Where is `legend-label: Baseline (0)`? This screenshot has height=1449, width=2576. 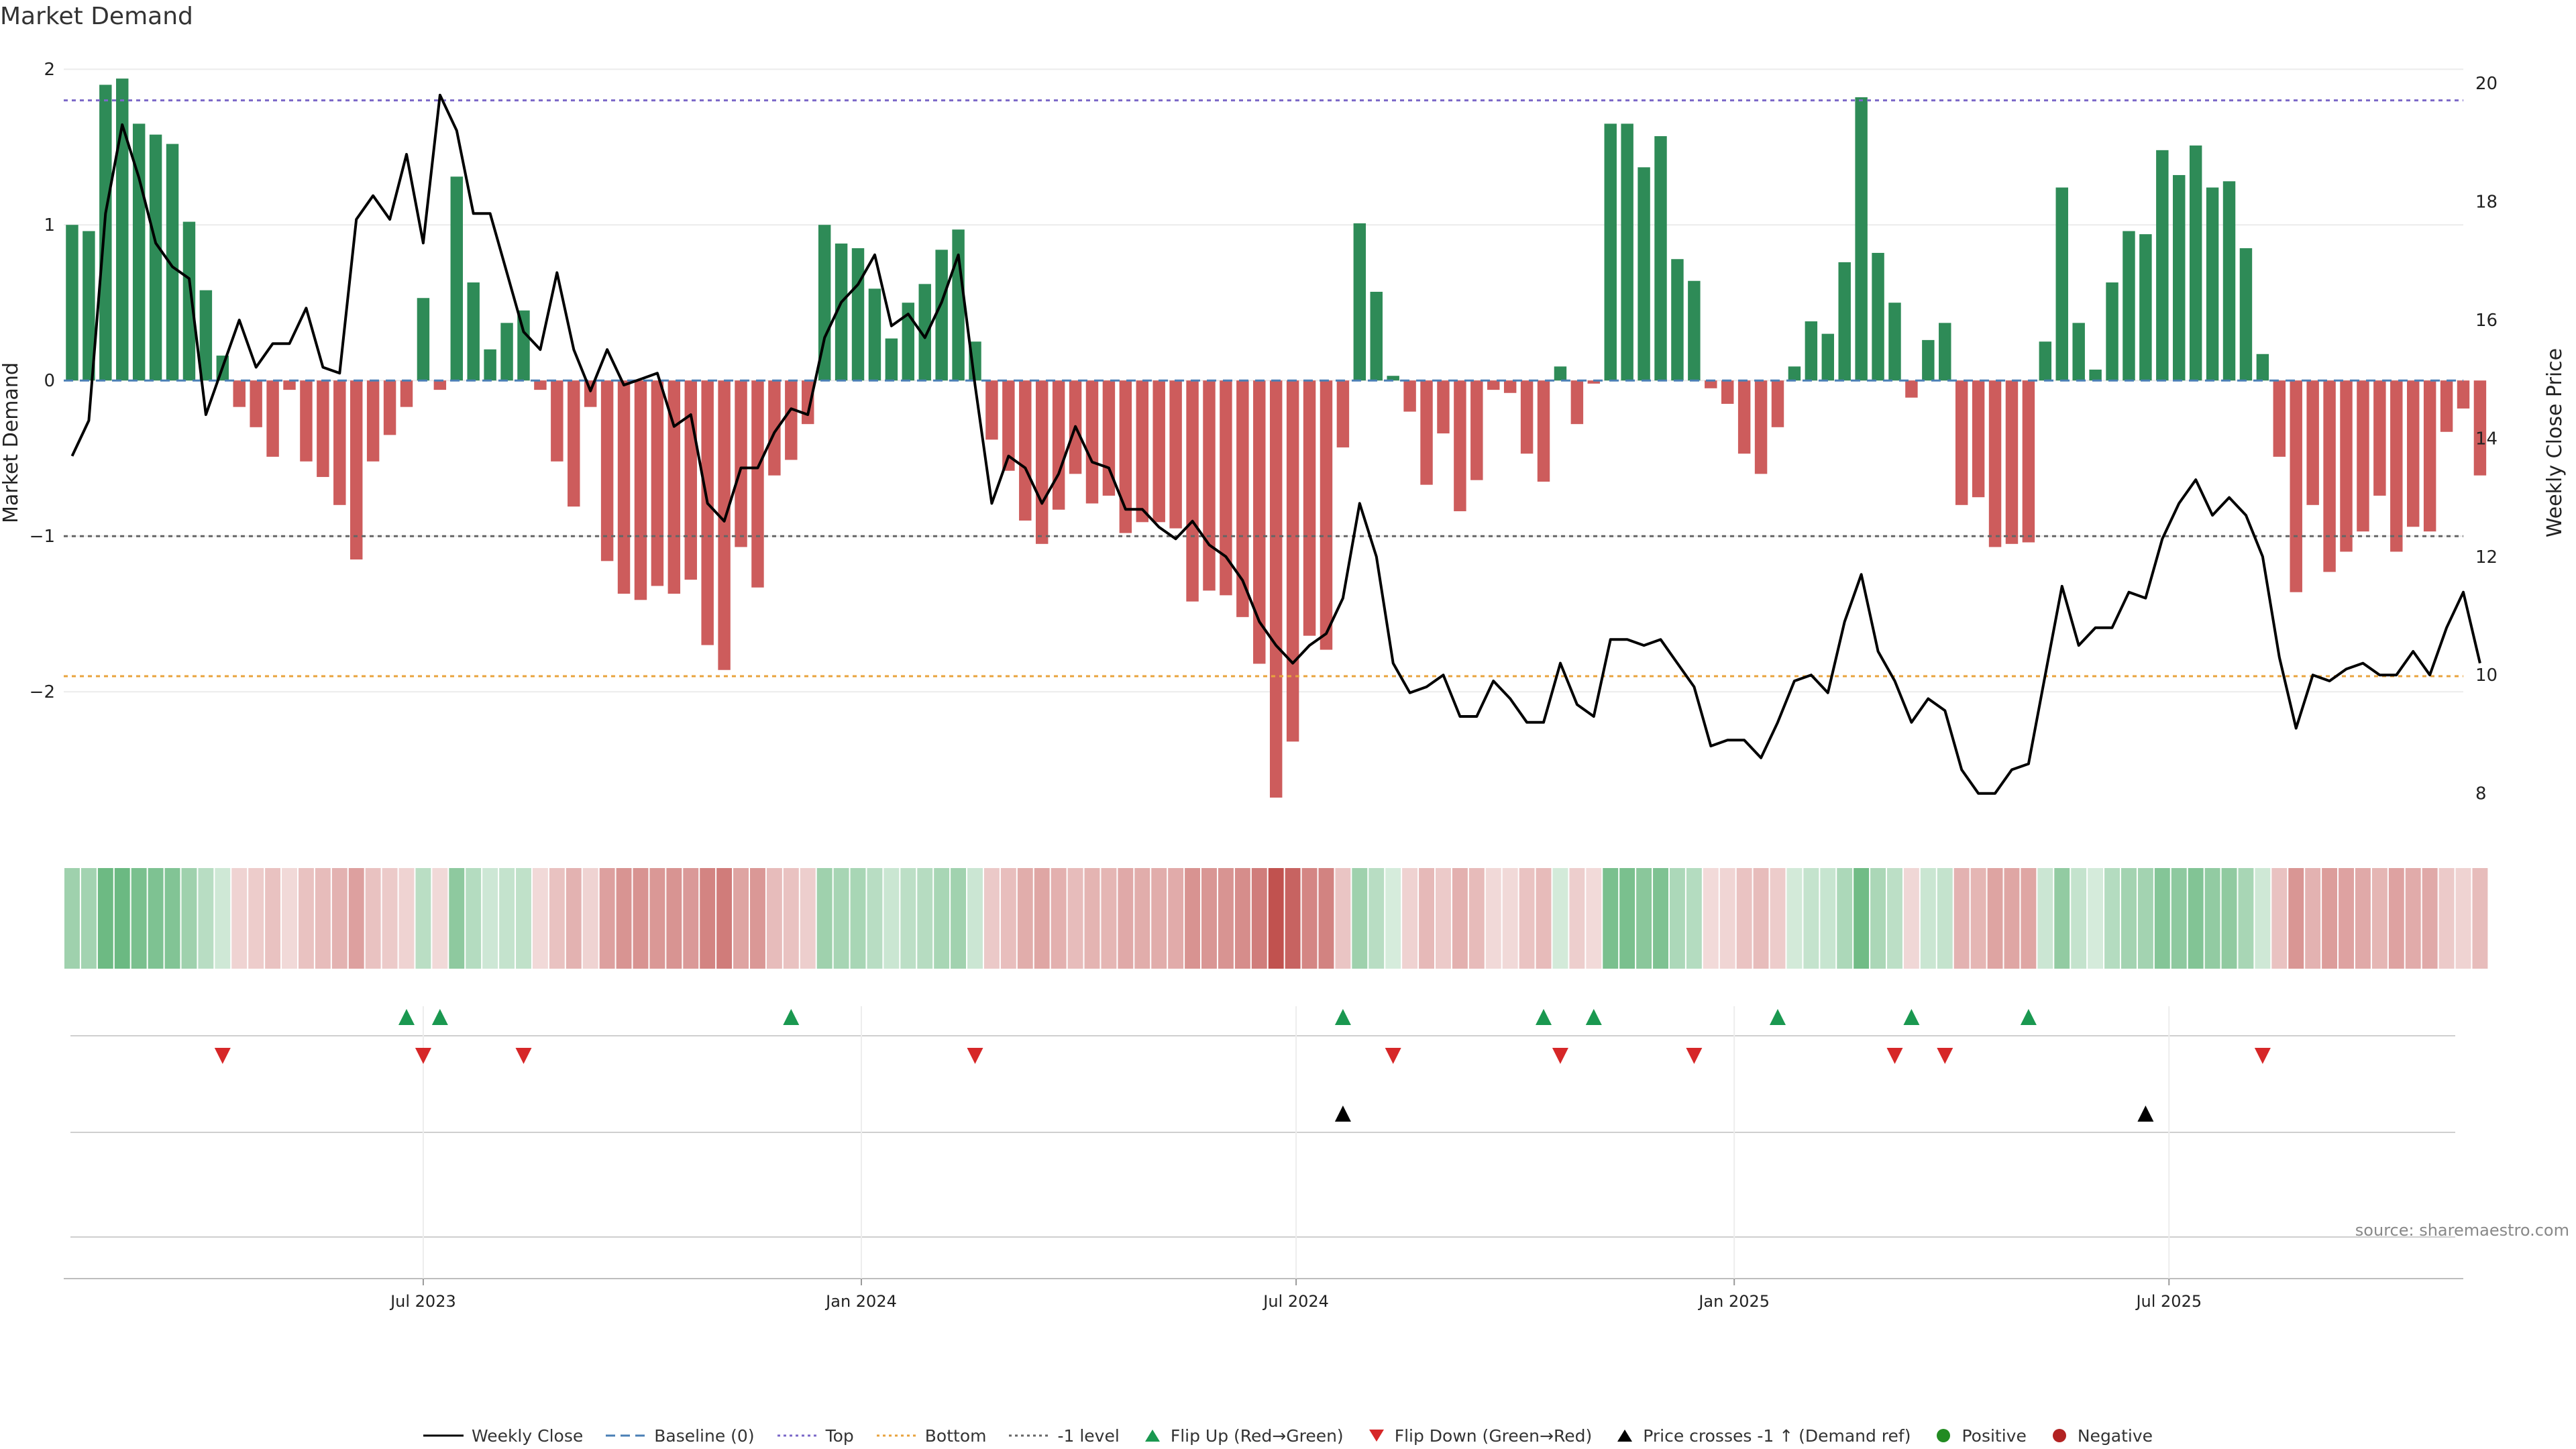
legend-label: Baseline (0) is located at coordinates (704, 1436).